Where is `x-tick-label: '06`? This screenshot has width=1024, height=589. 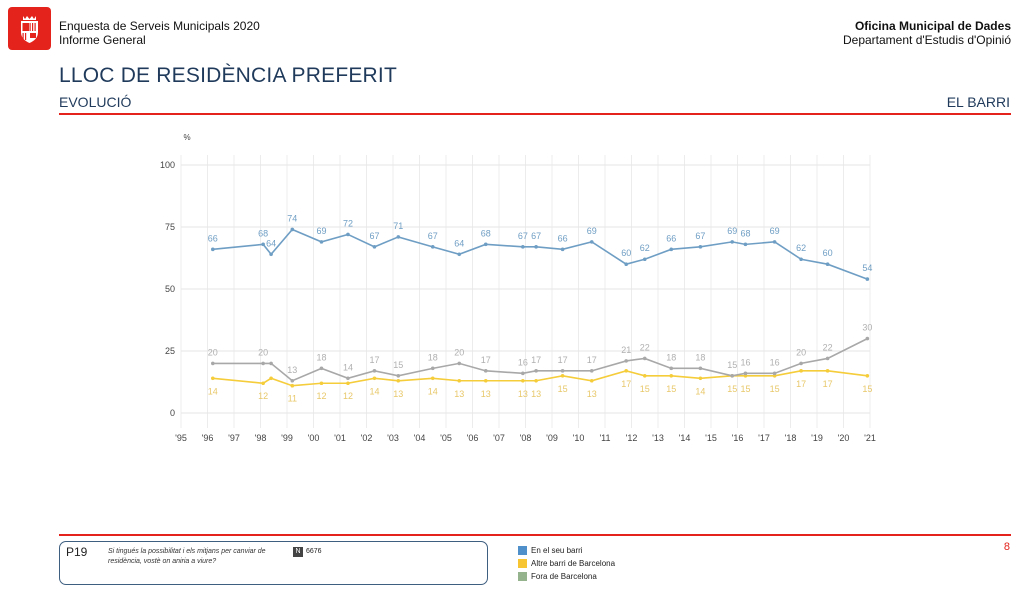 x-tick-label: '06 is located at coordinates (473, 438).